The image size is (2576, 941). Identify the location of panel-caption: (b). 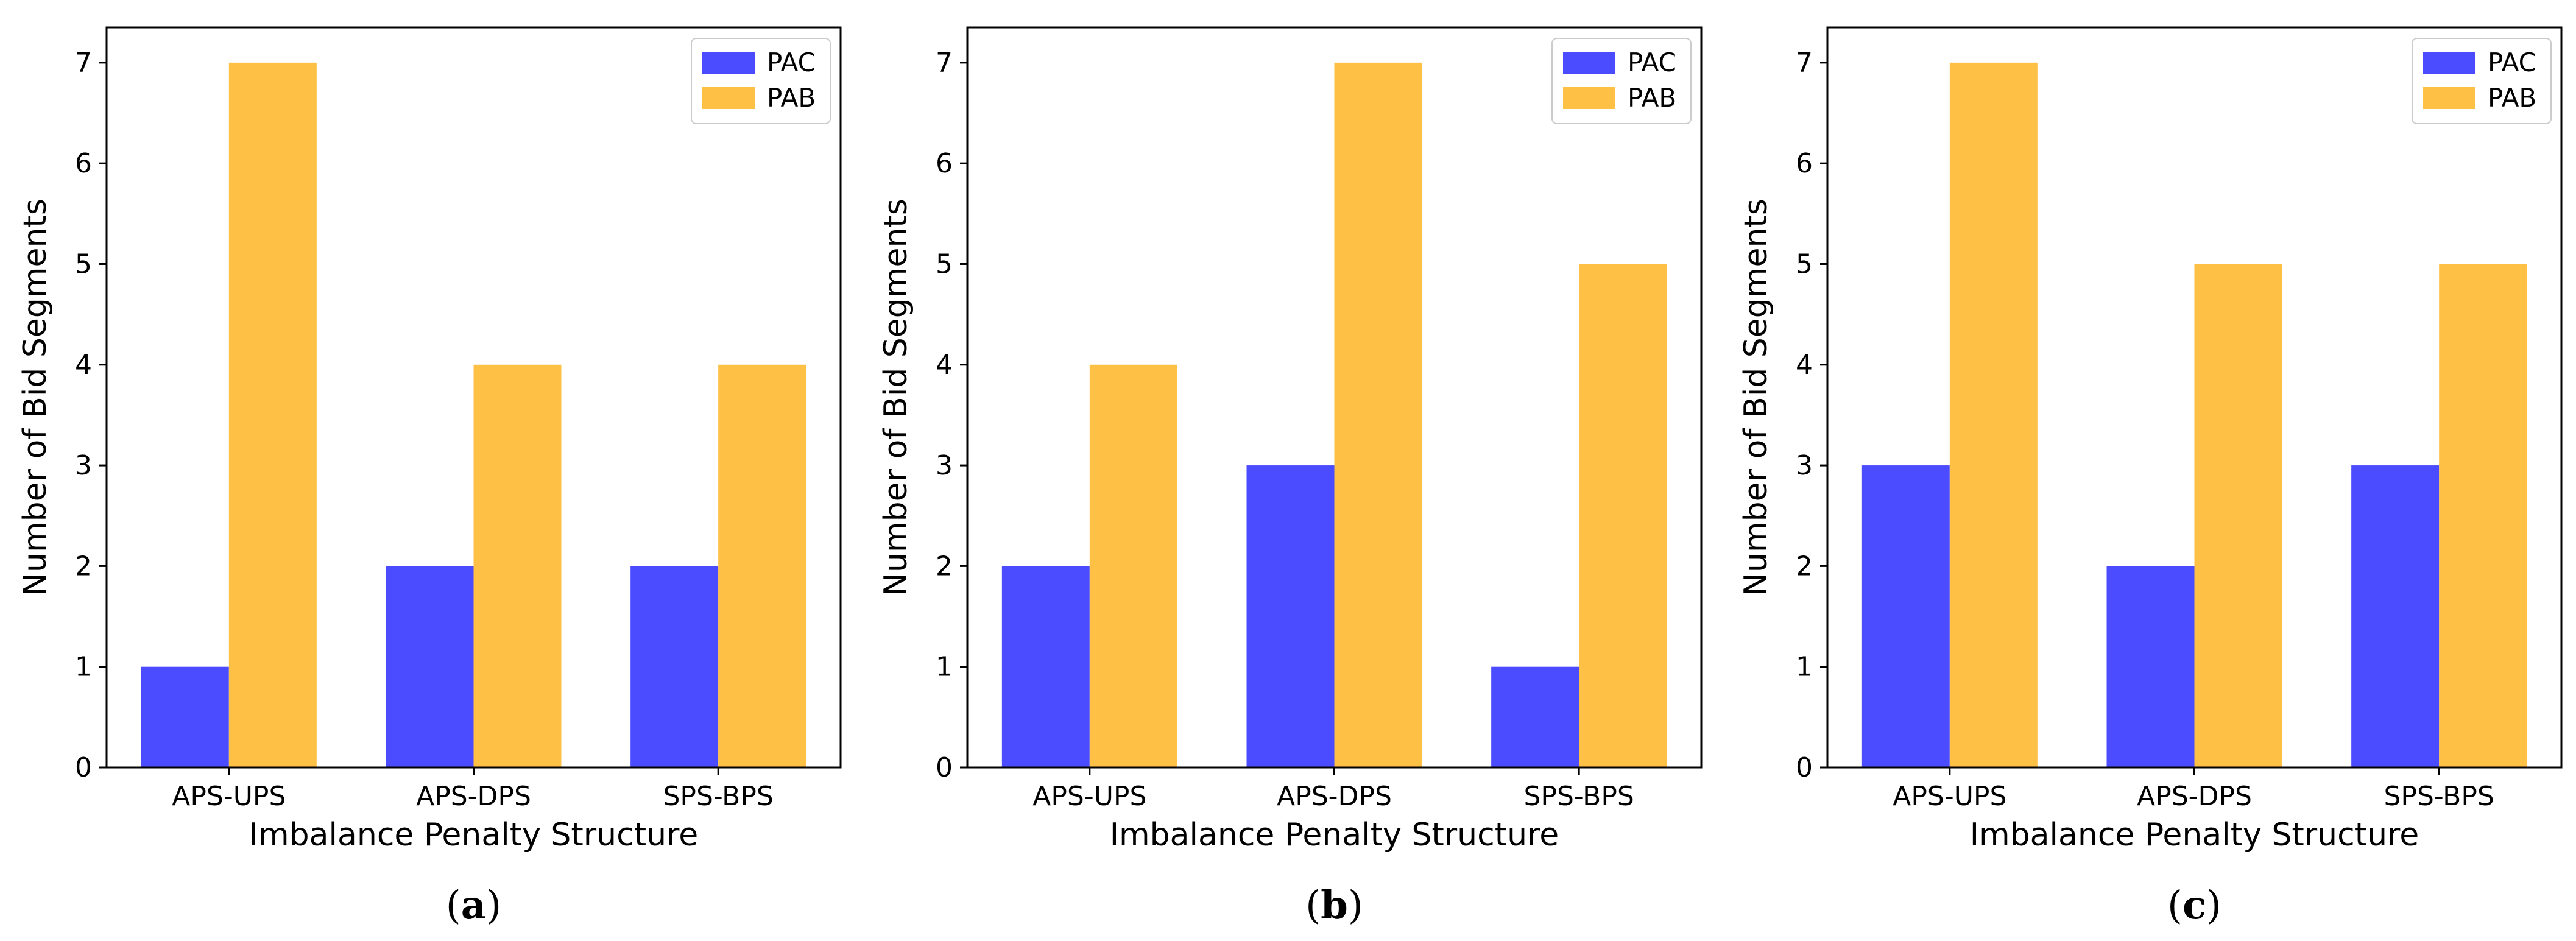
(1334, 905).